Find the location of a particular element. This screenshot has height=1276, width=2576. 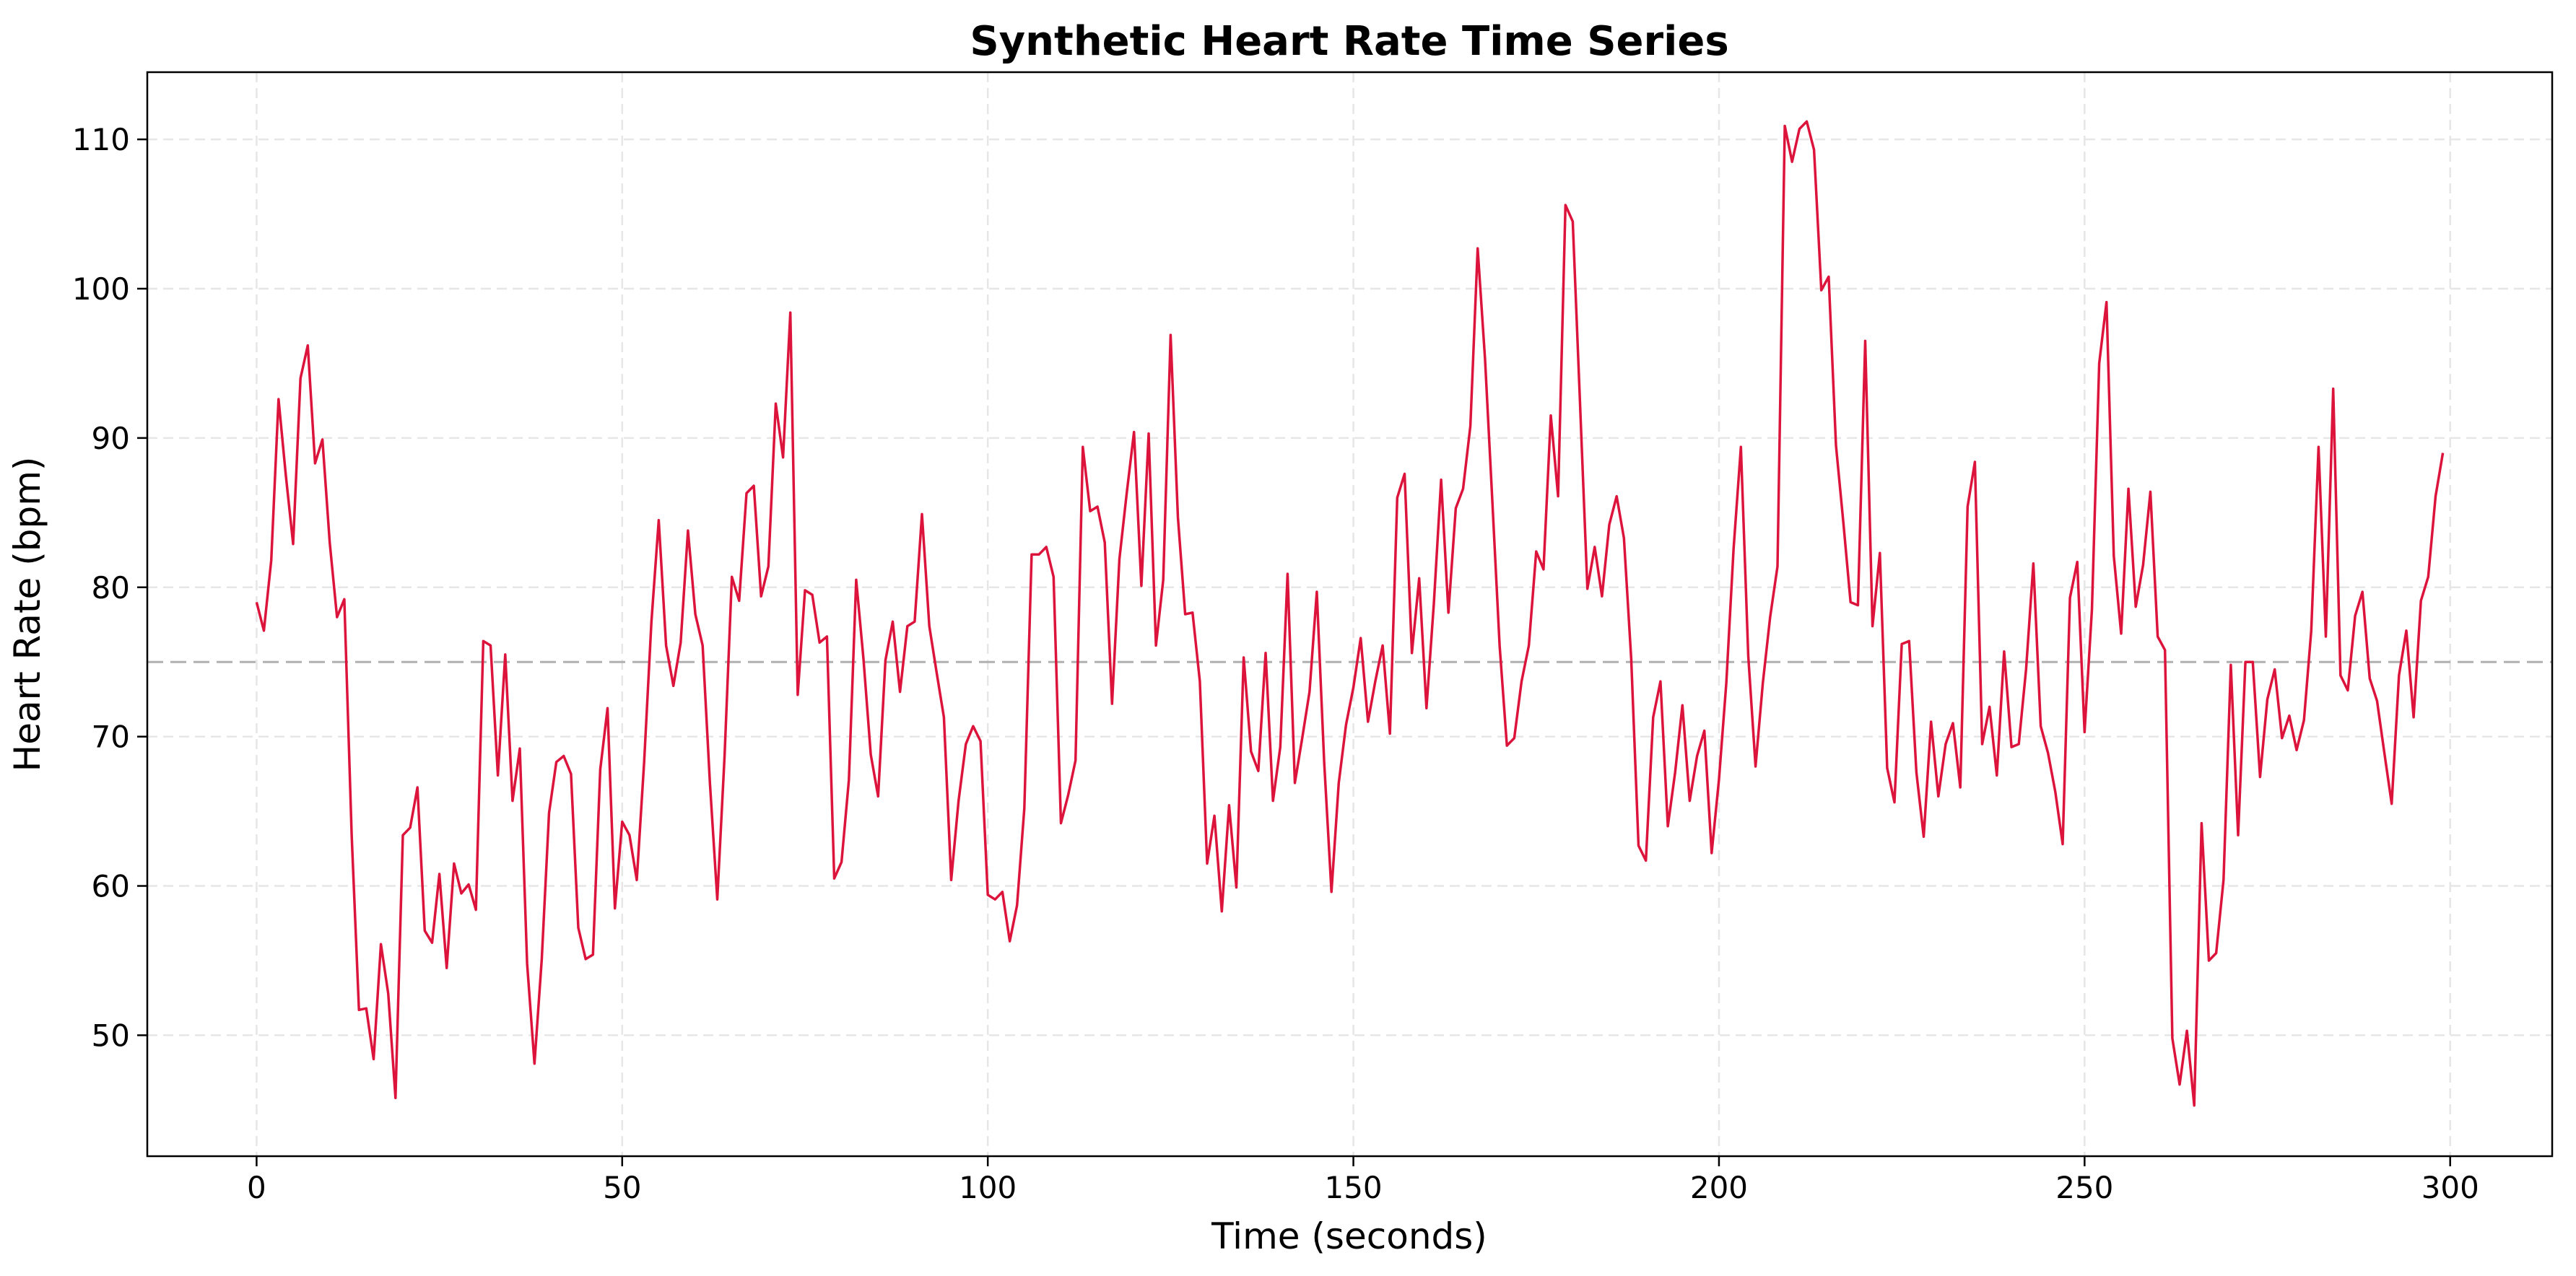

y-axis-label: Heart Rate (bpm) is located at coordinates (27, 614).